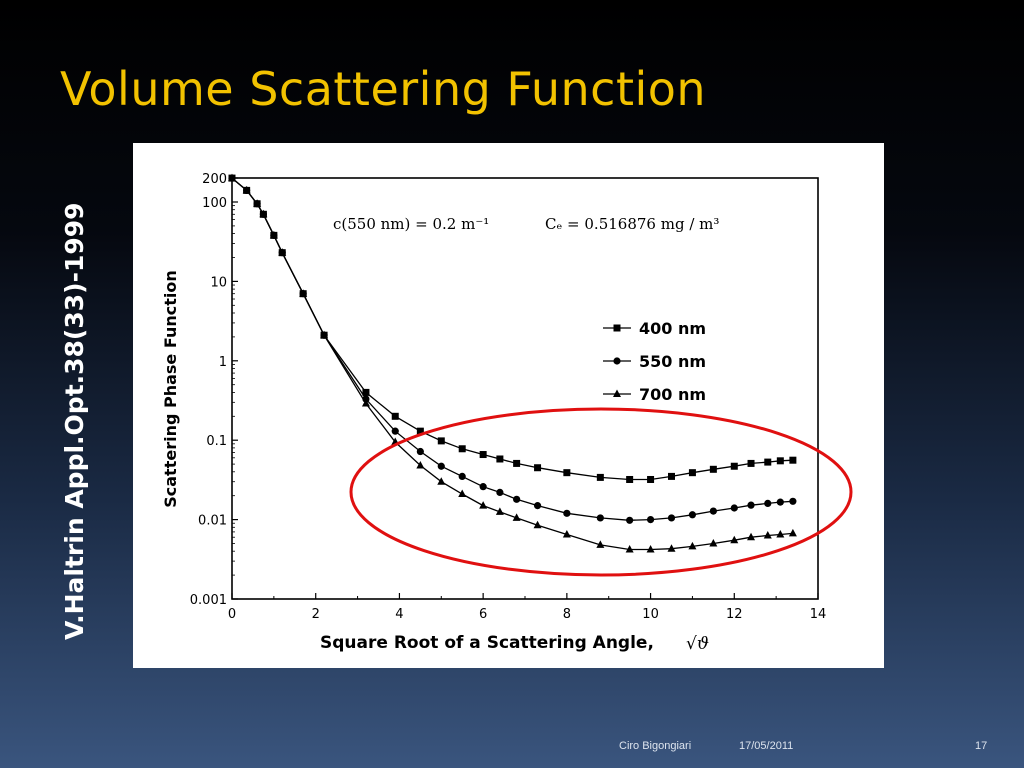 This screenshot has width=1024, height=768. What do you see at coordinates (411, 224) in the screenshot?
I see `annotation-concentration-c: c(550 nm) = 0.2 m⁻¹` at bounding box center [411, 224].